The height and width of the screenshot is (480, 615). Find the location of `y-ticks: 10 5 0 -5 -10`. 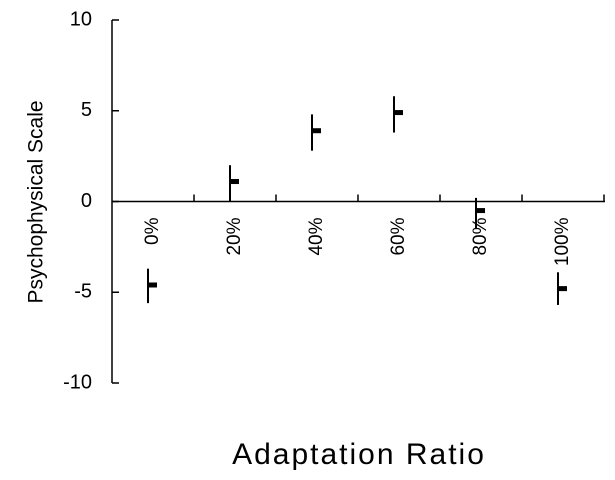

y-ticks: 10 5 0 -5 -10 is located at coordinates (91, 200).